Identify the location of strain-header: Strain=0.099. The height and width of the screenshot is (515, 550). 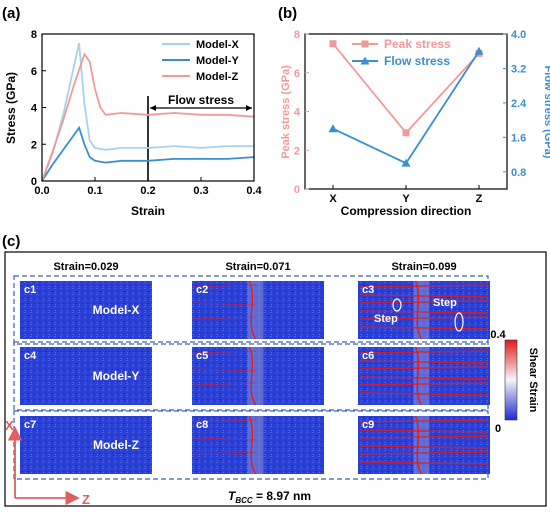
(423, 267).